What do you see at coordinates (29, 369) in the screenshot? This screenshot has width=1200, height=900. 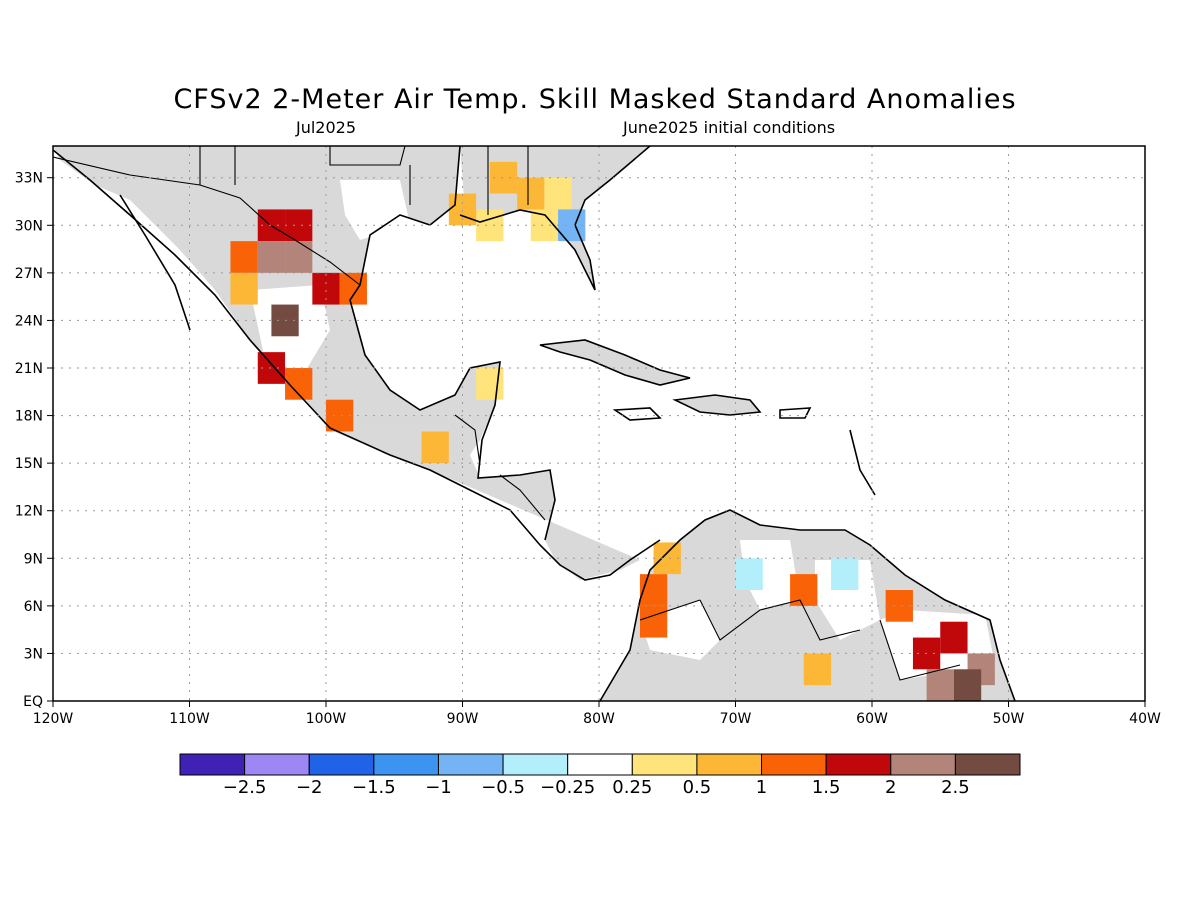 I see `lat-tick-label: 21N` at bounding box center [29, 369].